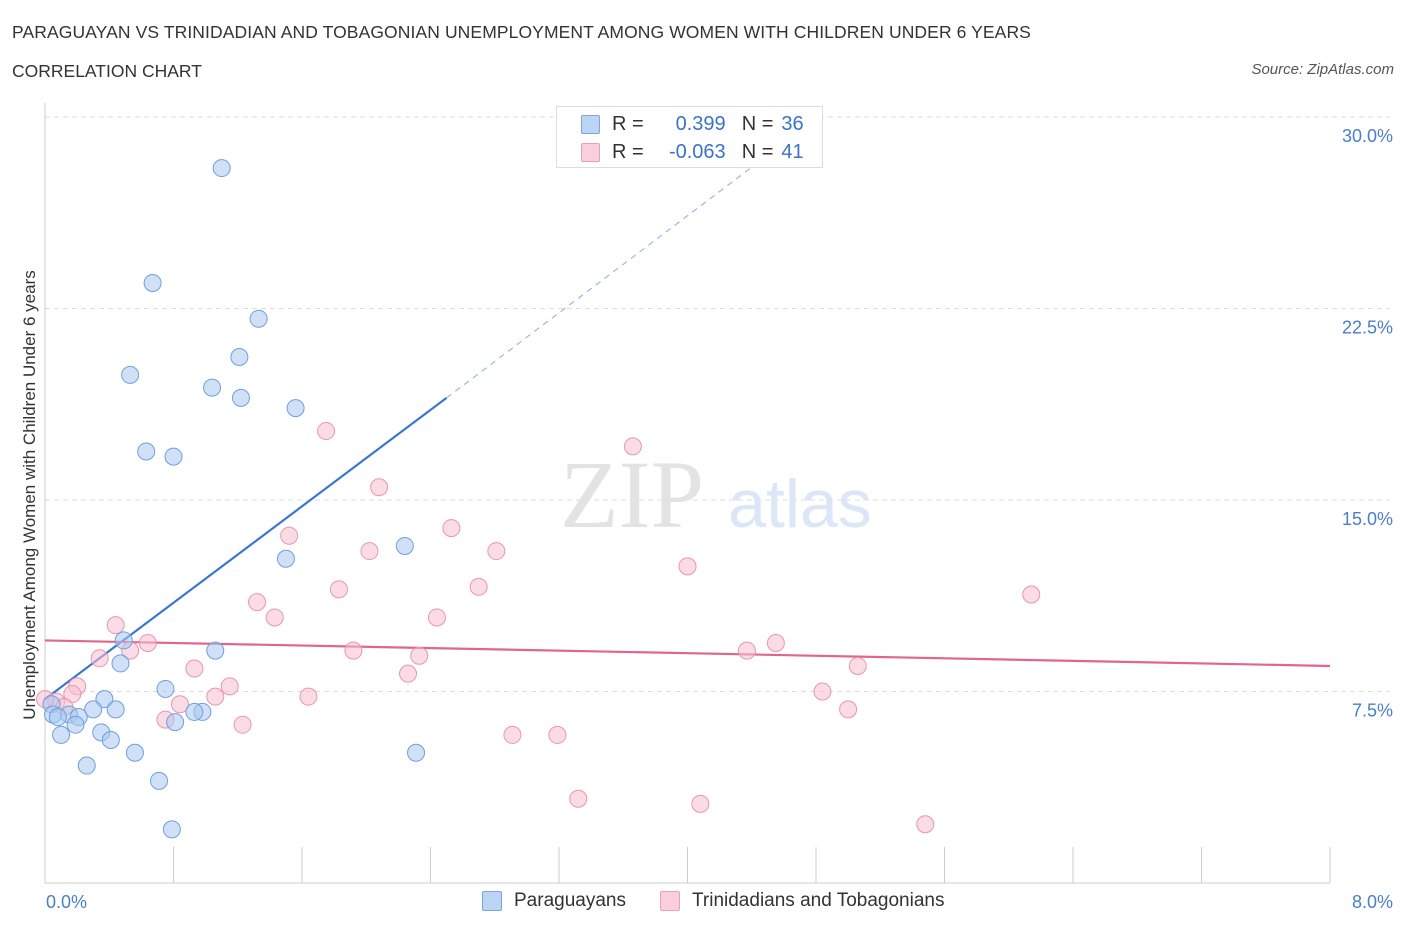 The height and width of the screenshot is (930, 1406). What do you see at coordinates (570, 900) in the screenshot?
I see `legend-label-paraguayans: Paraguayans` at bounding box center [570, 900].